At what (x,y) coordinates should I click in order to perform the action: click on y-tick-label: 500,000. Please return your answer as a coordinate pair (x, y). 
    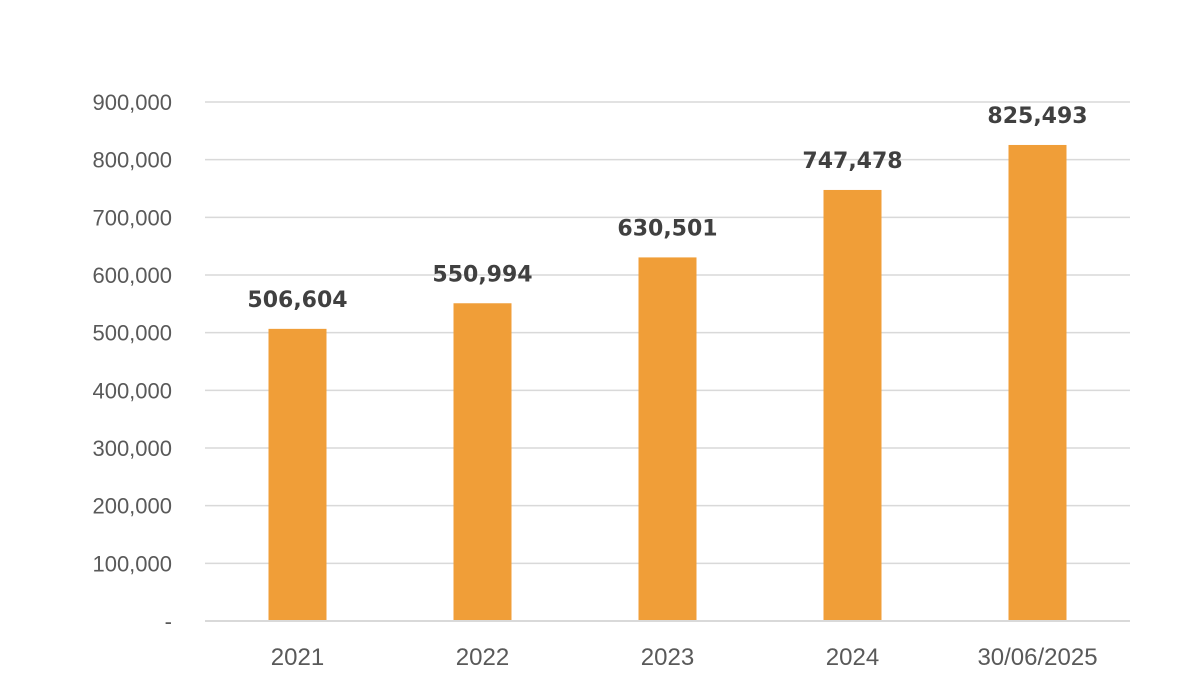
    Looking at the image, I should click on (132, 333).